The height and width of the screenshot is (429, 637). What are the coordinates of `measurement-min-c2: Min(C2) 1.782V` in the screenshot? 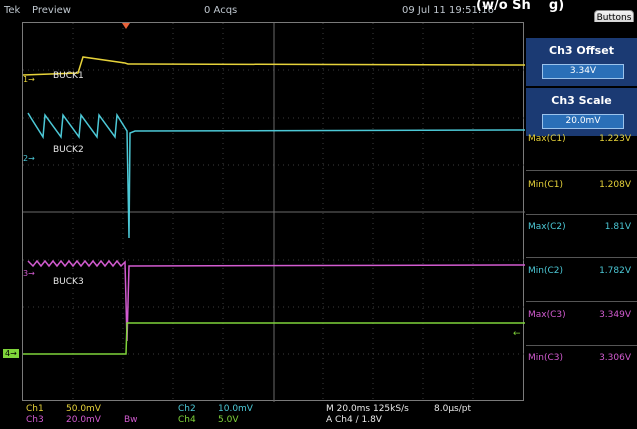 It's located at (579, 271).